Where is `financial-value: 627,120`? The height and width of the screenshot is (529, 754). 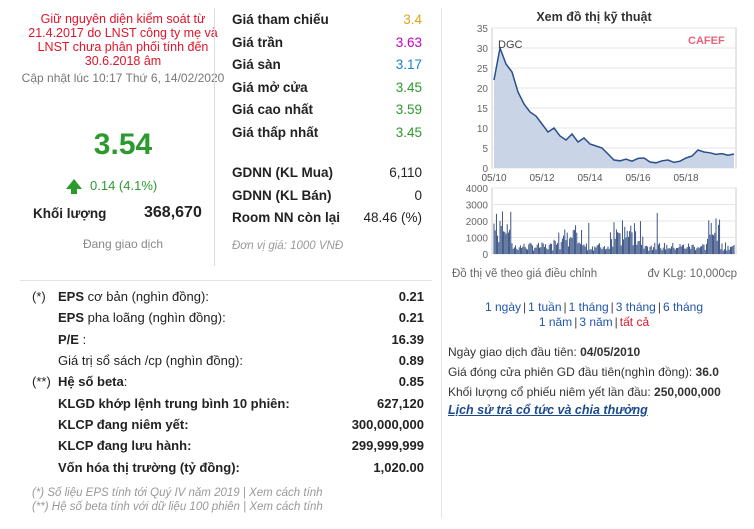 financial-value: 627,120 is located at coordinates (400, 403).